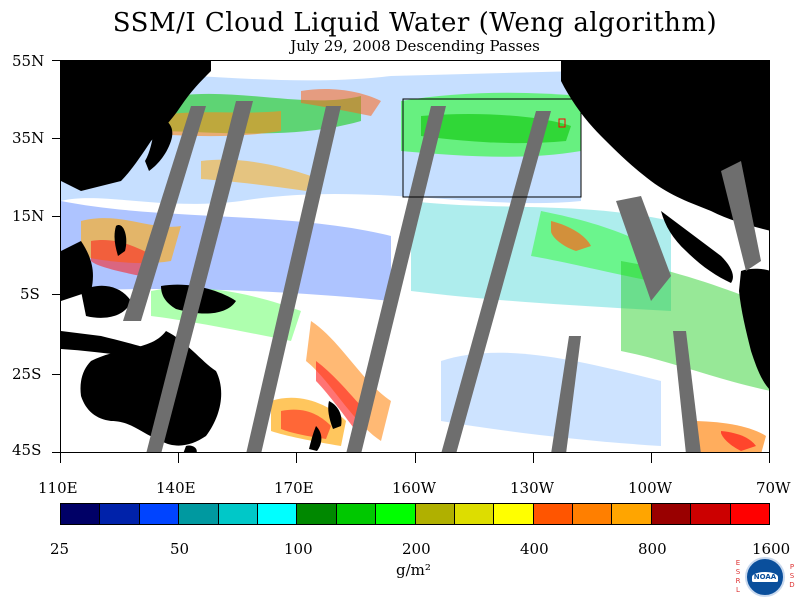  What do you see at coordinates (665, 146) in the screenshot?
I see `north-america-landmass` at bounding box center [665, 146].